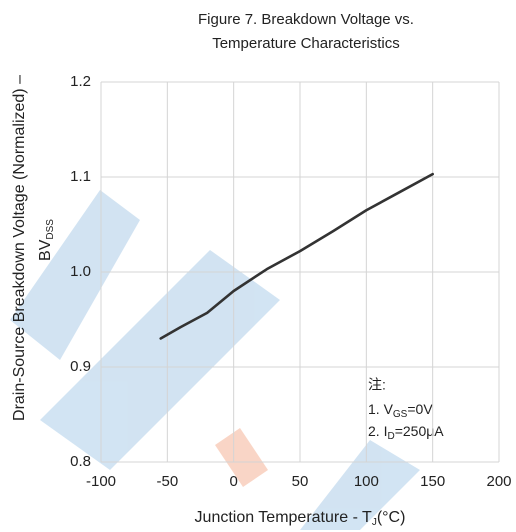 Image resolution: width=516 pixels, height=532 pixels. What do you see at coordinates (366, 481) in the screenshot?
I see `x-tick-label: 100` at bounding box center [366, 481].